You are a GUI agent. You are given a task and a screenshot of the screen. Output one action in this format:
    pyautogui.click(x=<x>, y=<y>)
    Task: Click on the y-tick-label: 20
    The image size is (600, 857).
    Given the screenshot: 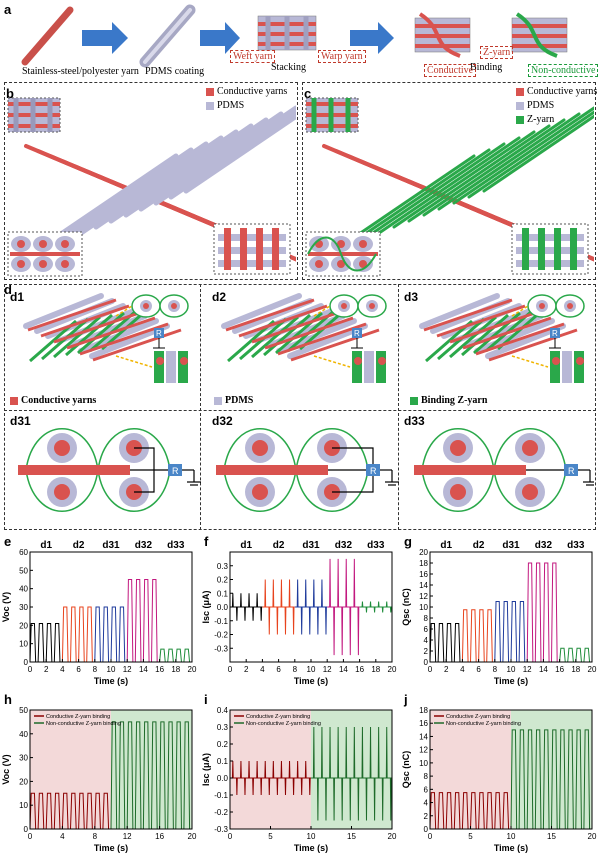 What is the action you would take?
    pyautogui.click(x=423, y=552)
    